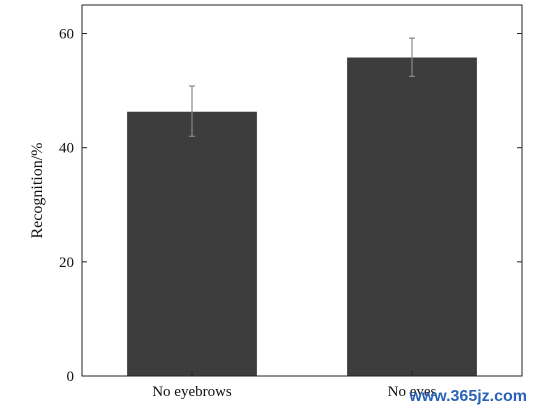  Describe the element at coordinates (66, 263) in the screenshot. I see `y-tick-label: 20` at that location.